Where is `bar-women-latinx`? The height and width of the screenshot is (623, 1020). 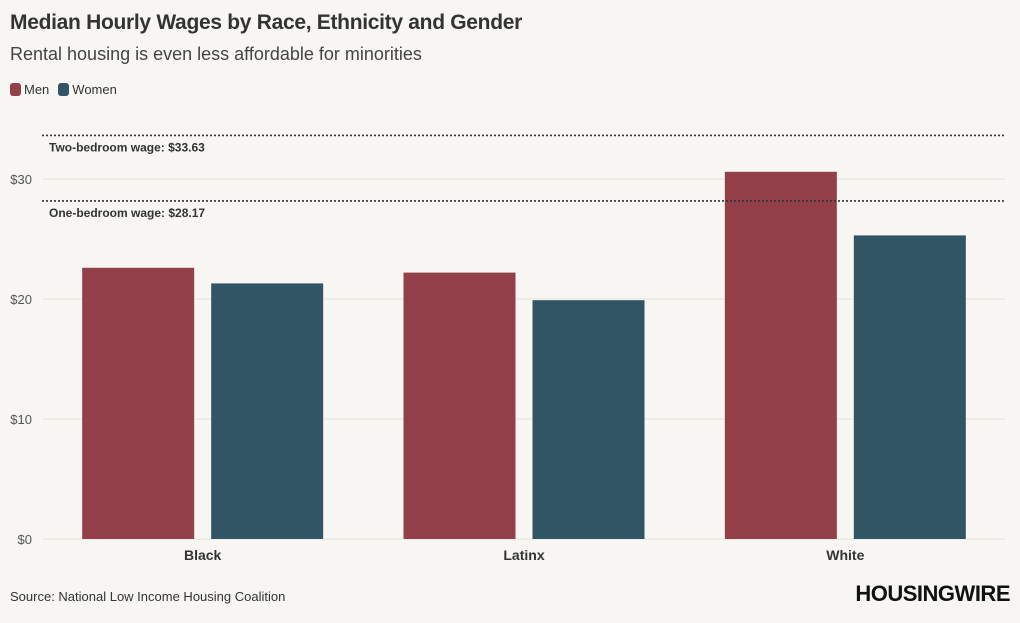 bar-women-latinx is located at coordinates (588, 419).